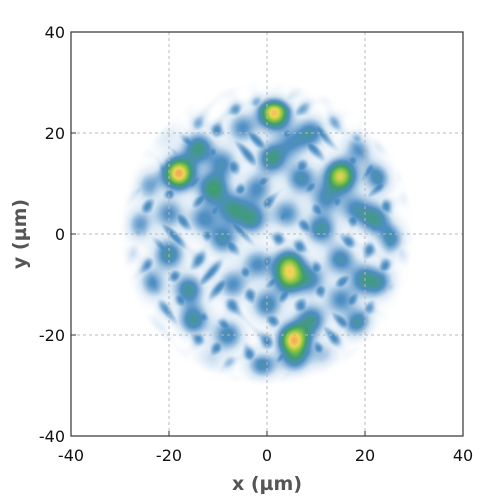  I want to click on x-axis-label: x (µm), so click(267, 484).